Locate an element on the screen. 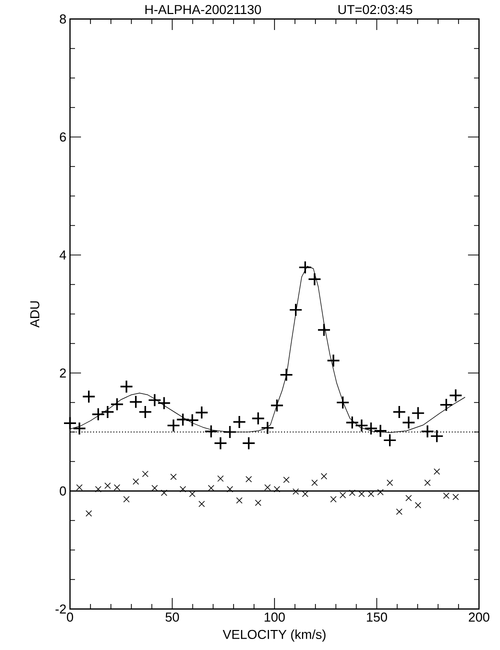 The height and width of the screenshot is (650, 500). y-tick-label: 6 is located at coordinates (63, 137).